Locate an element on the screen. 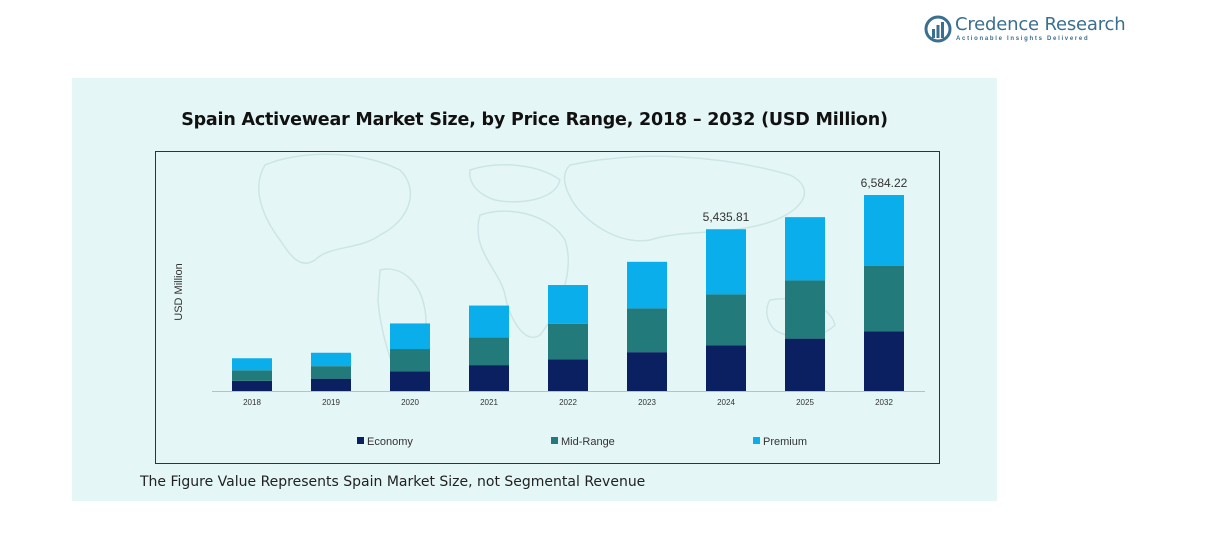  bar-economy-2020 is located at coordinates (410, 381).